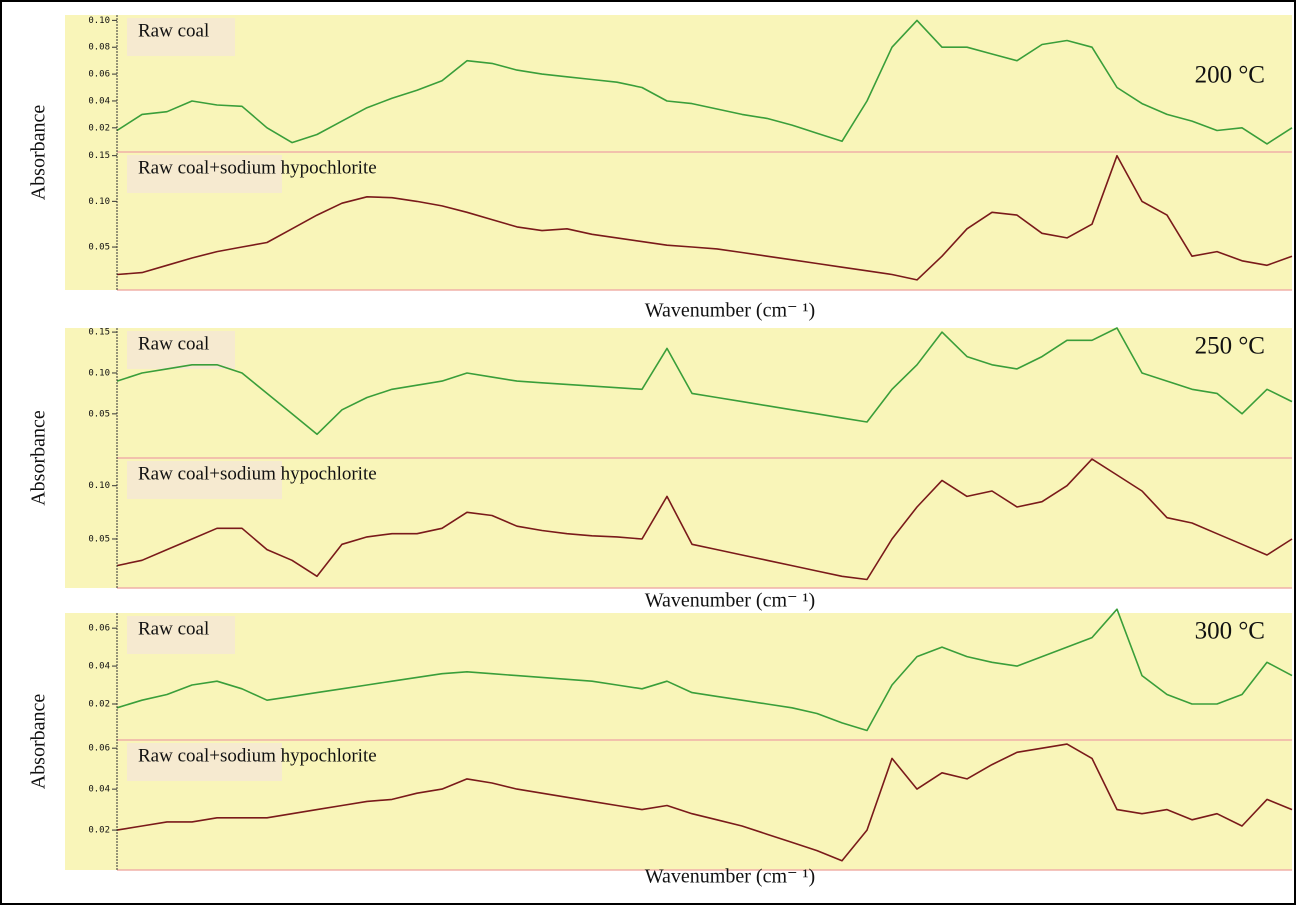 The height and width of the screenshot is (905, 1296). What do you see at coordinates (99, 48) in the screenshot?
I see `y-tick-label: 0.08` at bounding box center [99, 48].